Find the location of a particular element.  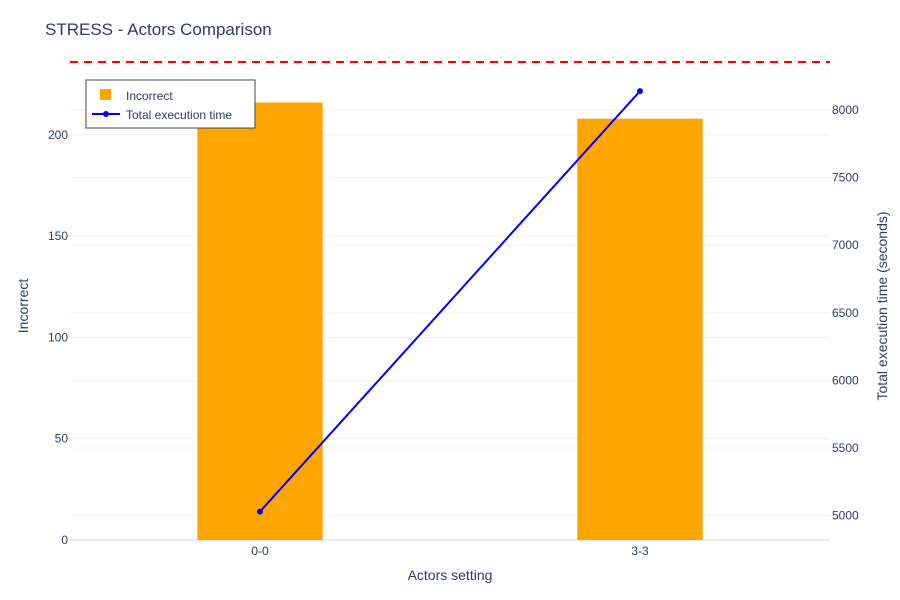

y2-tick-label: 6000 is located at coordinates (845, 380).